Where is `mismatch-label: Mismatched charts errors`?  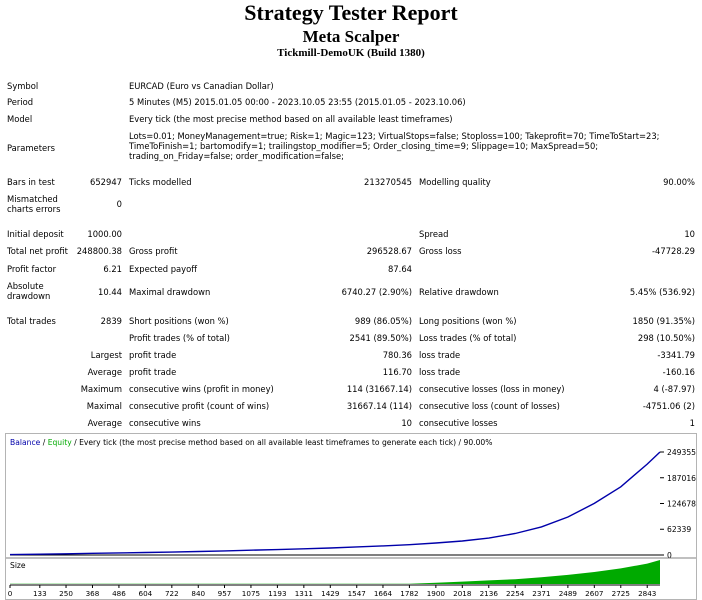
mismatch-label: Mismatched charts errors is located at coordinates (34, 204).